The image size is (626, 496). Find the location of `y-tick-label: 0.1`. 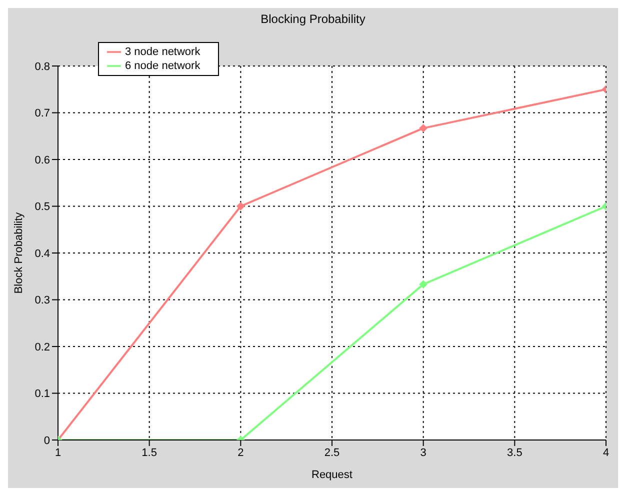

y-tick-label: 0.1 is located at coordinates (42, 394).